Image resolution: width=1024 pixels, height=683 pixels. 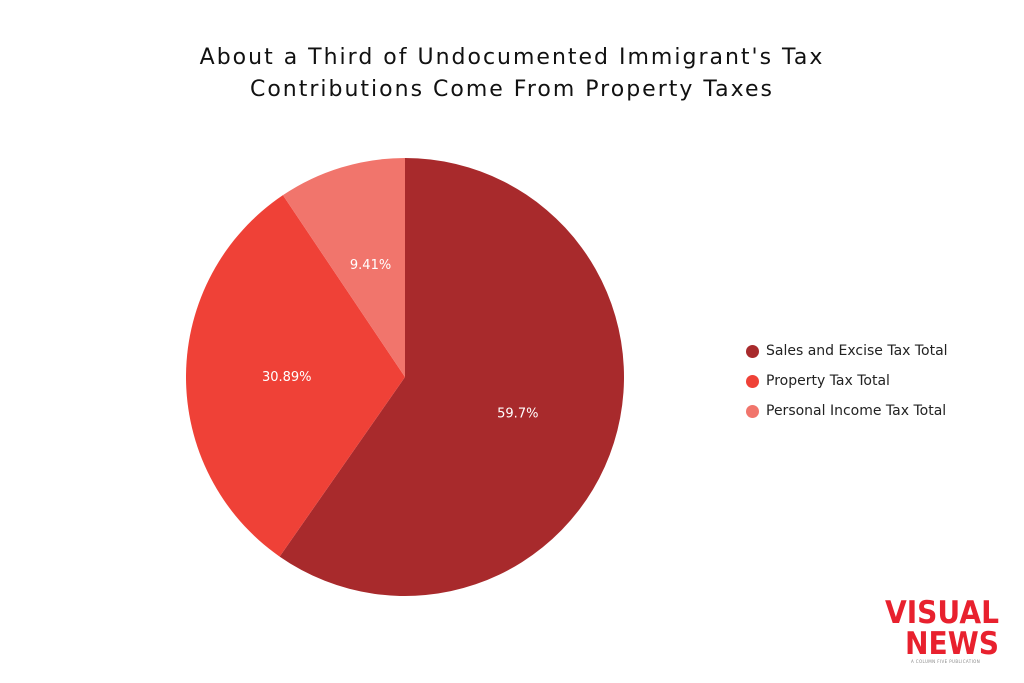 I want to click on brand-tagline: A COLUMN FIVE PUBLICATION, so click(x=946, y=661).